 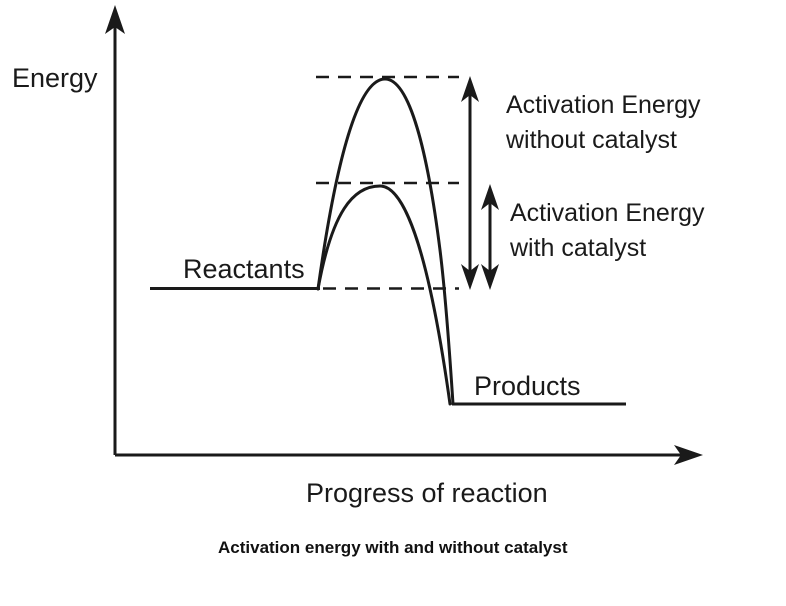 I want to click on reactants-label: Reactants, so click(x=244, y=269).